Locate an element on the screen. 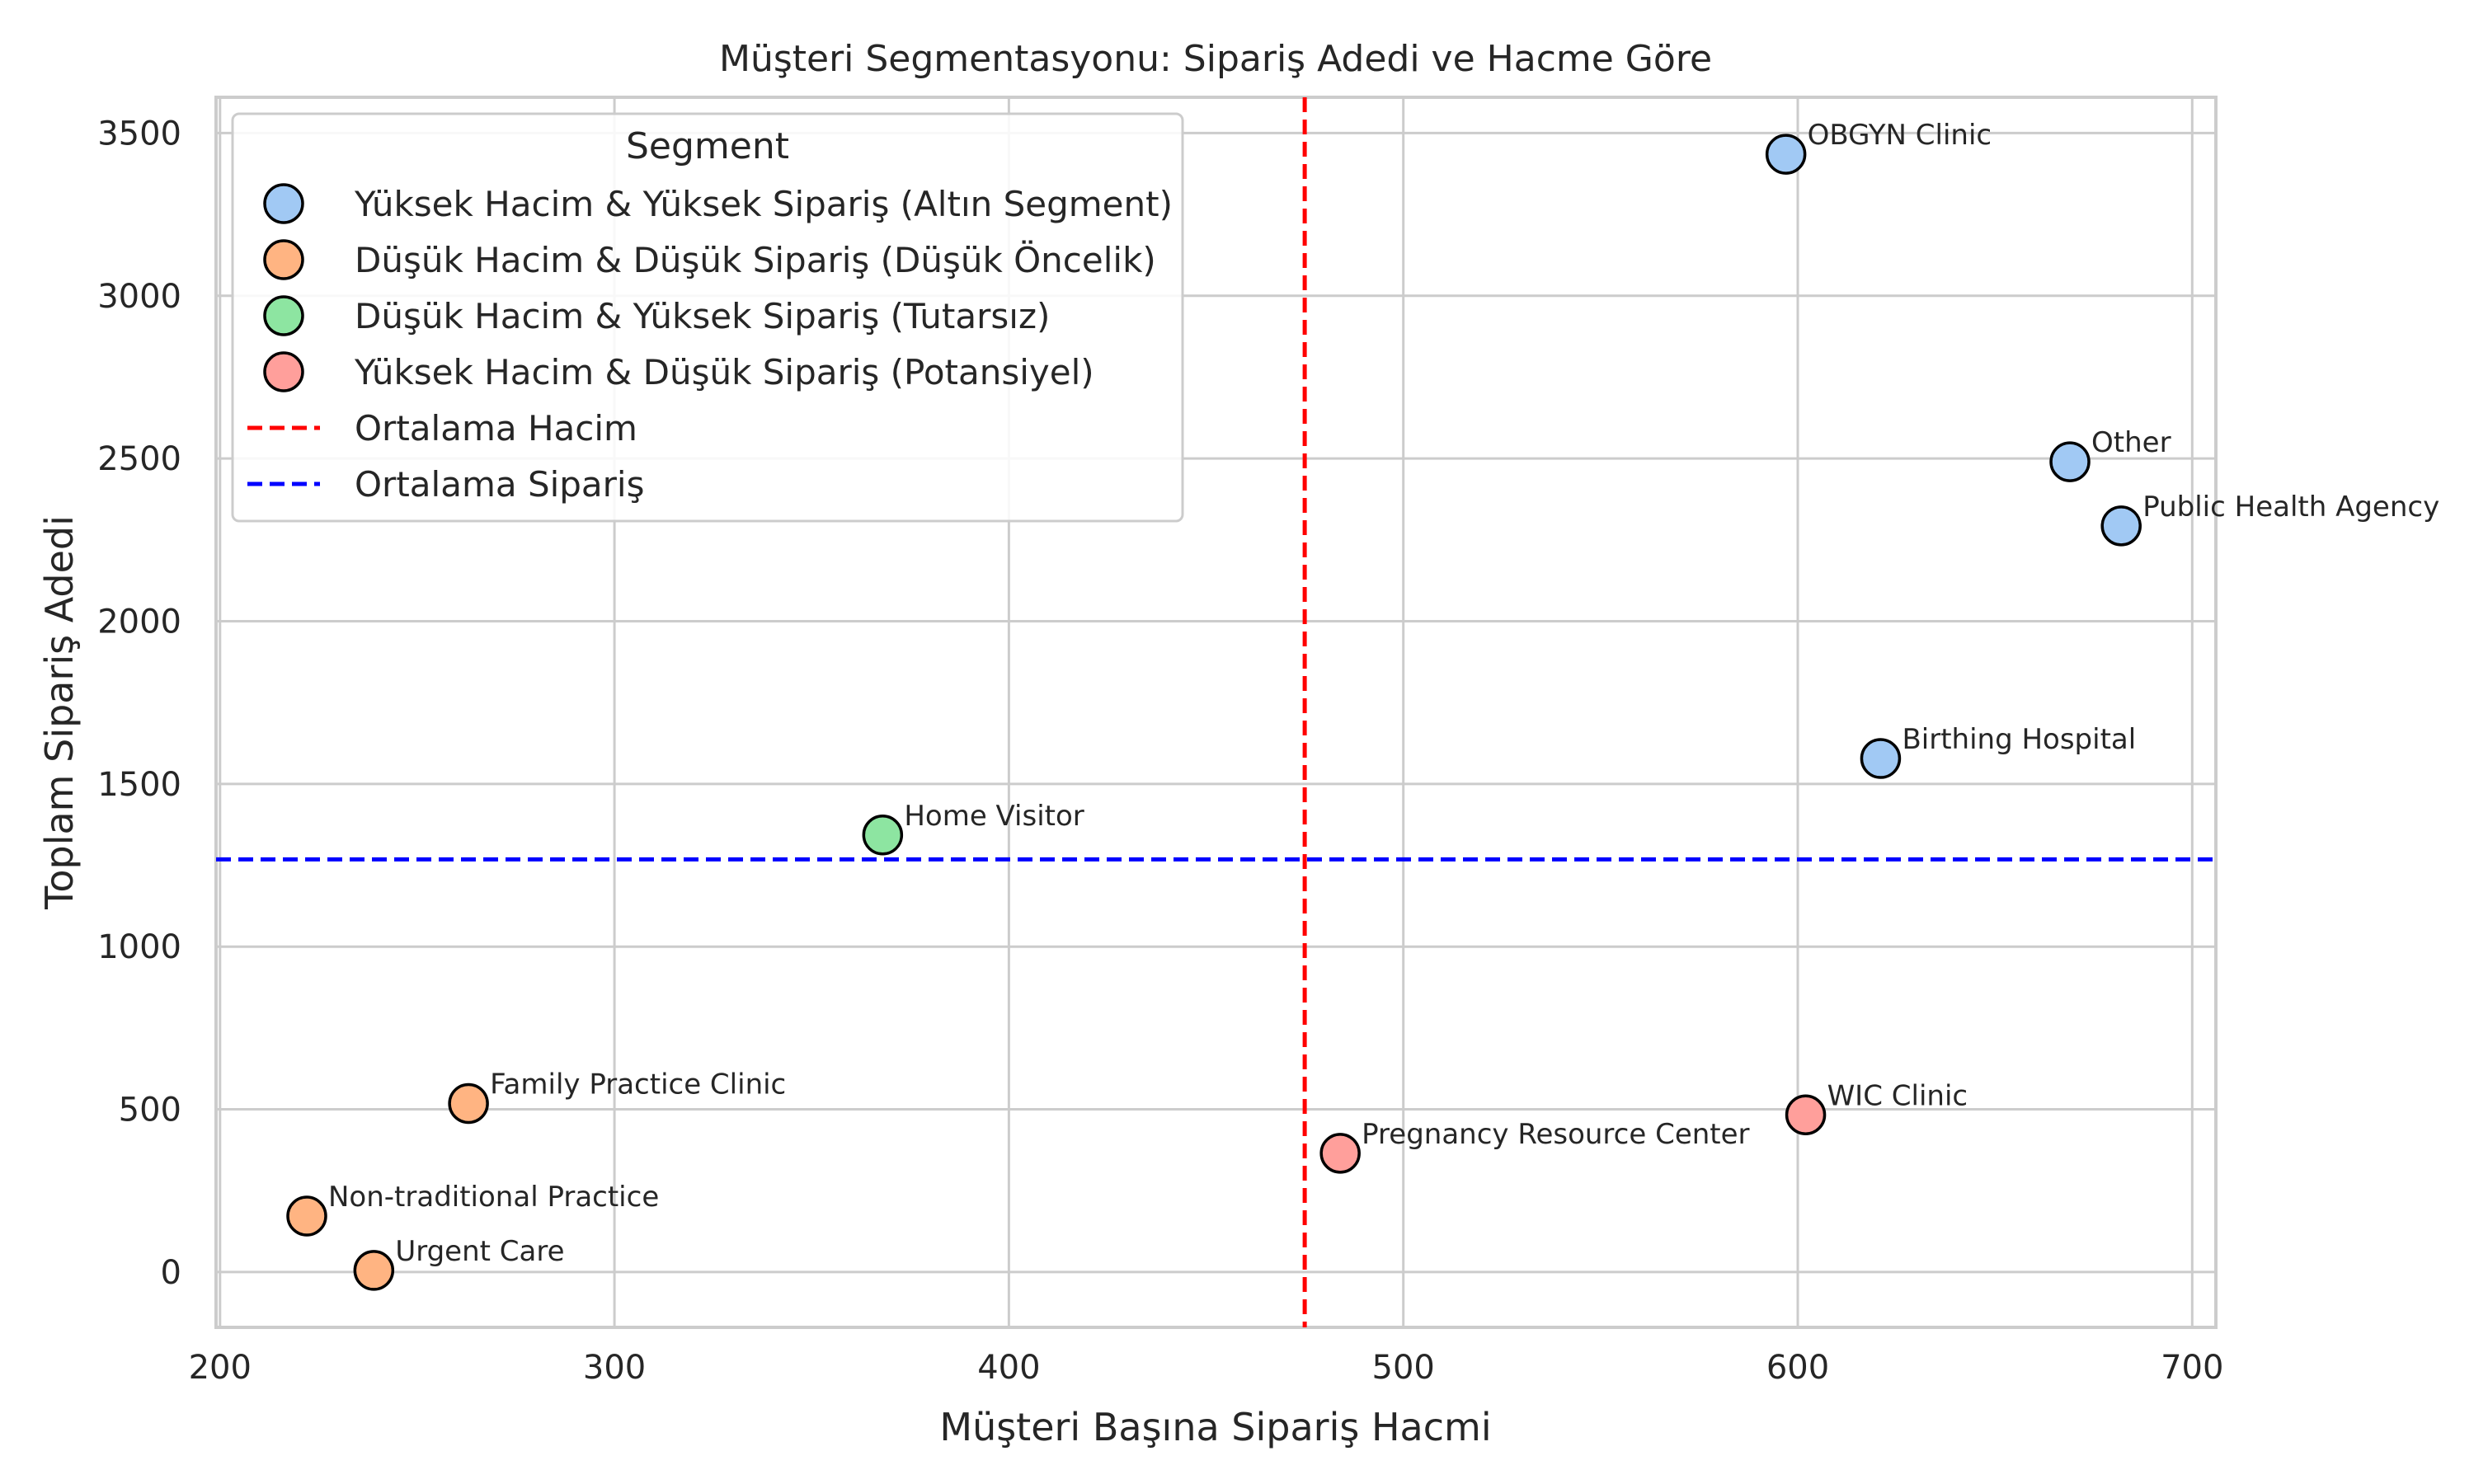 Image resolution: width=2474 pixels, height=1484 pixels. data-point-label: Other is located at coordinates (2131, 442).